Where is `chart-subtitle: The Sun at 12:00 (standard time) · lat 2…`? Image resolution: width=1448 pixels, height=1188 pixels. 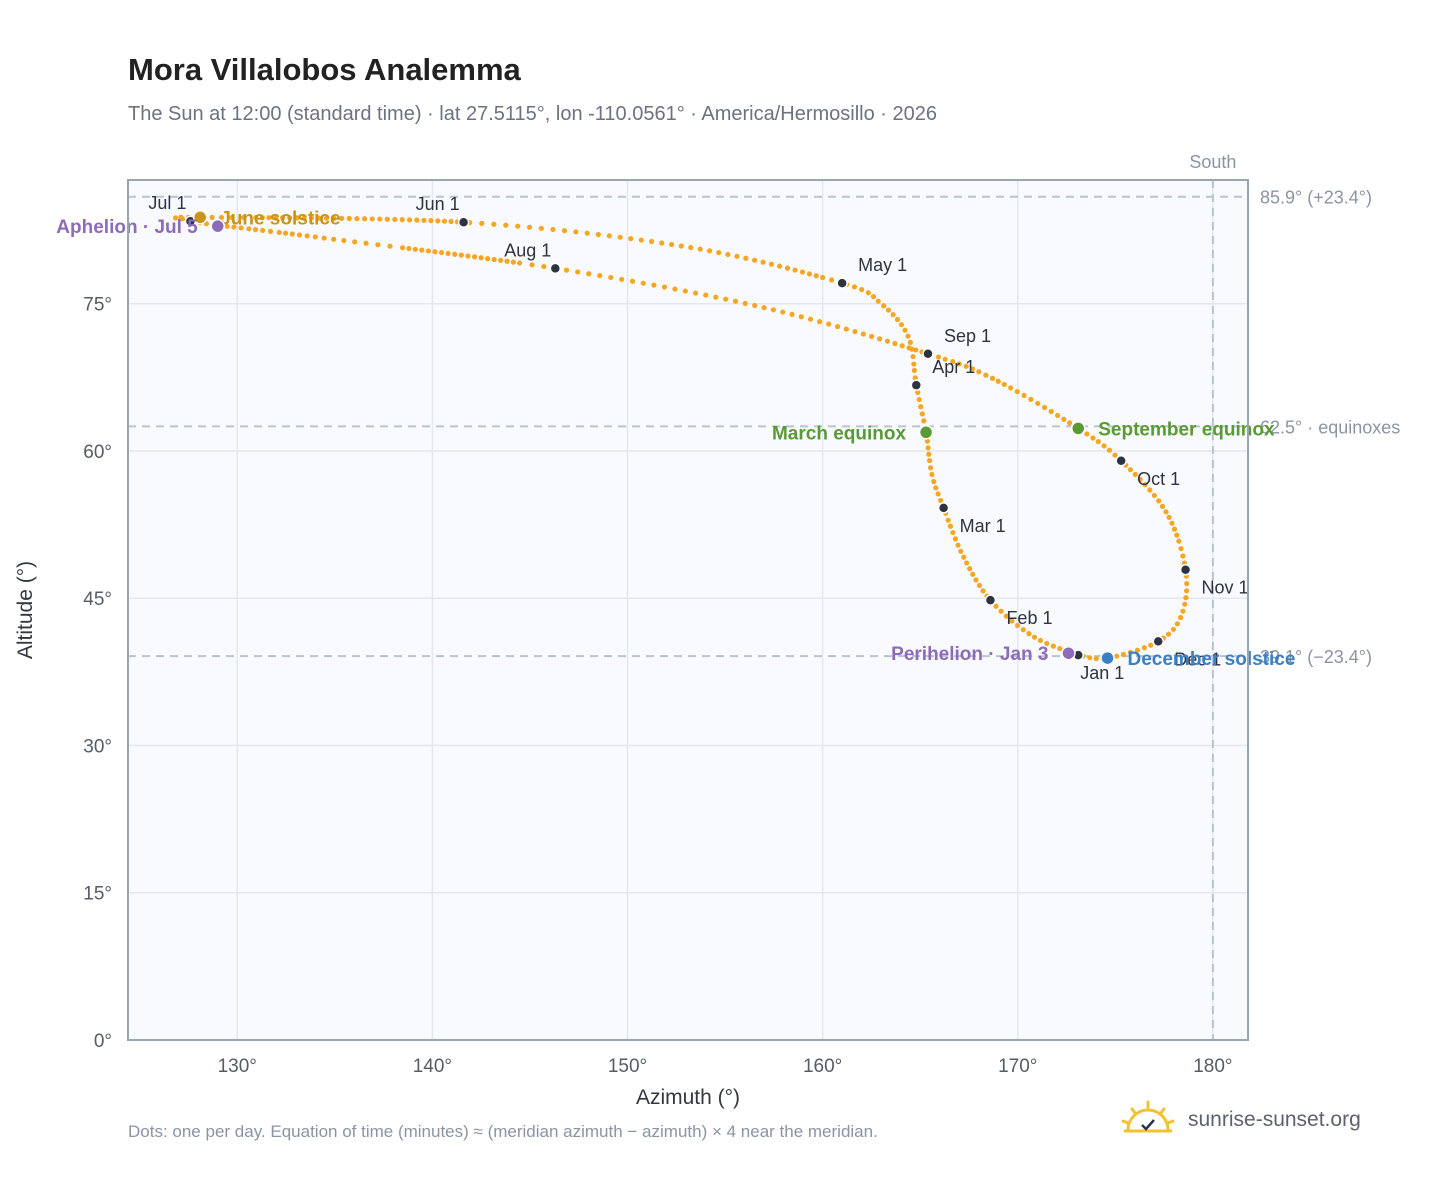
chart-subtitle: The Sun at 12:00 (standard time) · lat 2… is located at coordinates (533, 114).